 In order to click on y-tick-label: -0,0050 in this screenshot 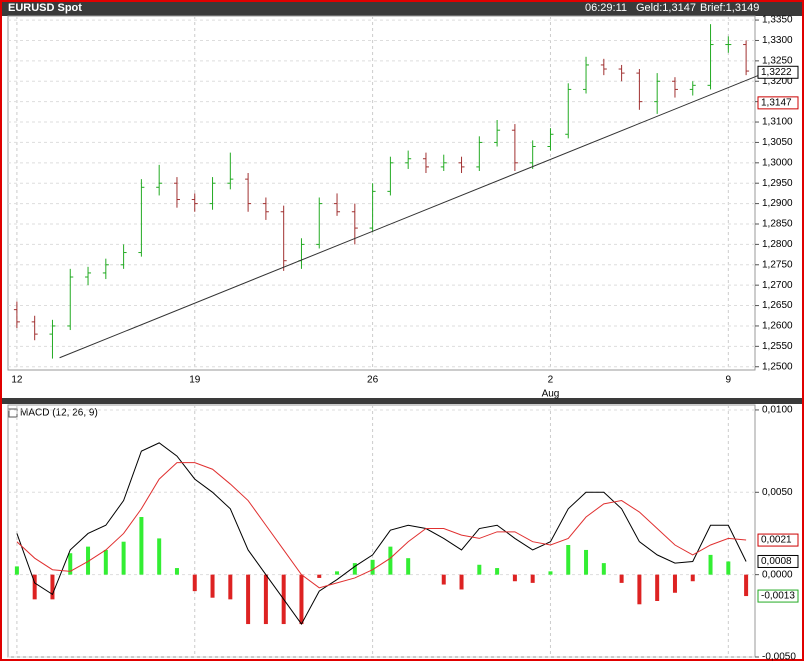, I will do `click(779, 656)`.